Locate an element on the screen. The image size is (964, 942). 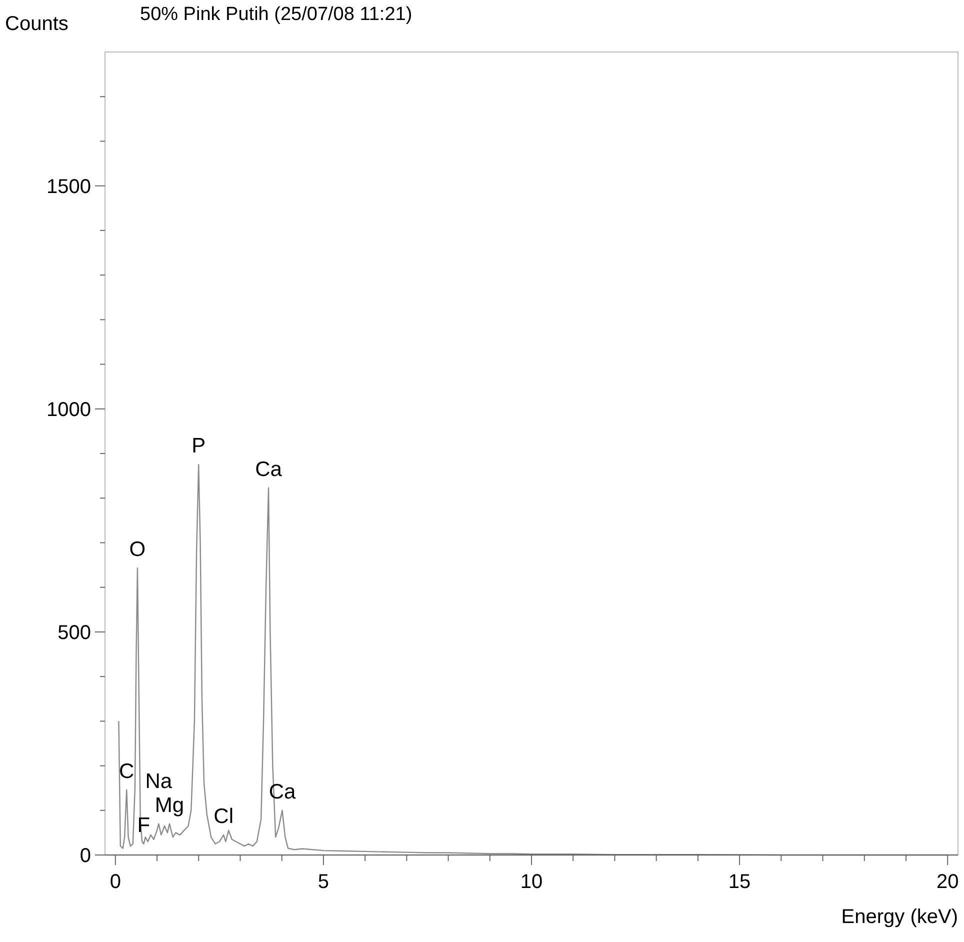
x-tick-label: 15 is located at coordinates (739, 882).